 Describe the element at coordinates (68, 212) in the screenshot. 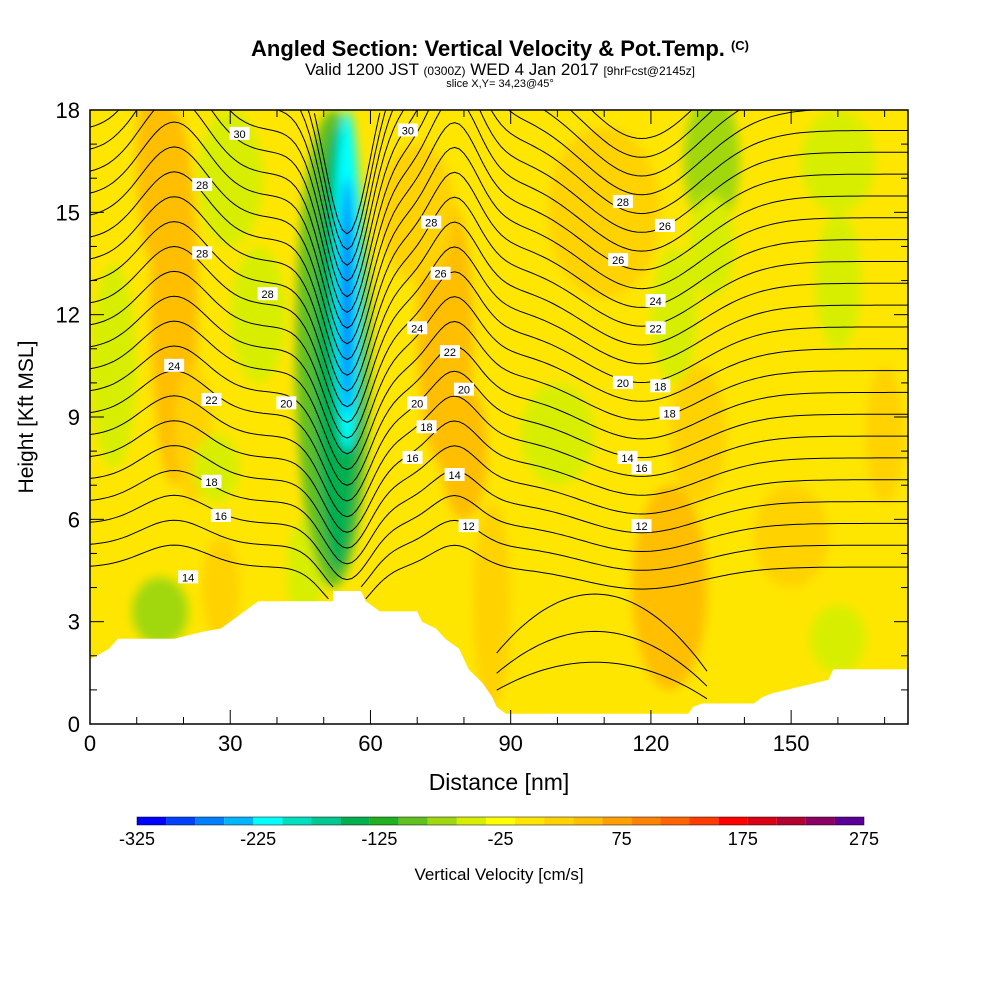

I see `y-tick-label: 15` at that location.